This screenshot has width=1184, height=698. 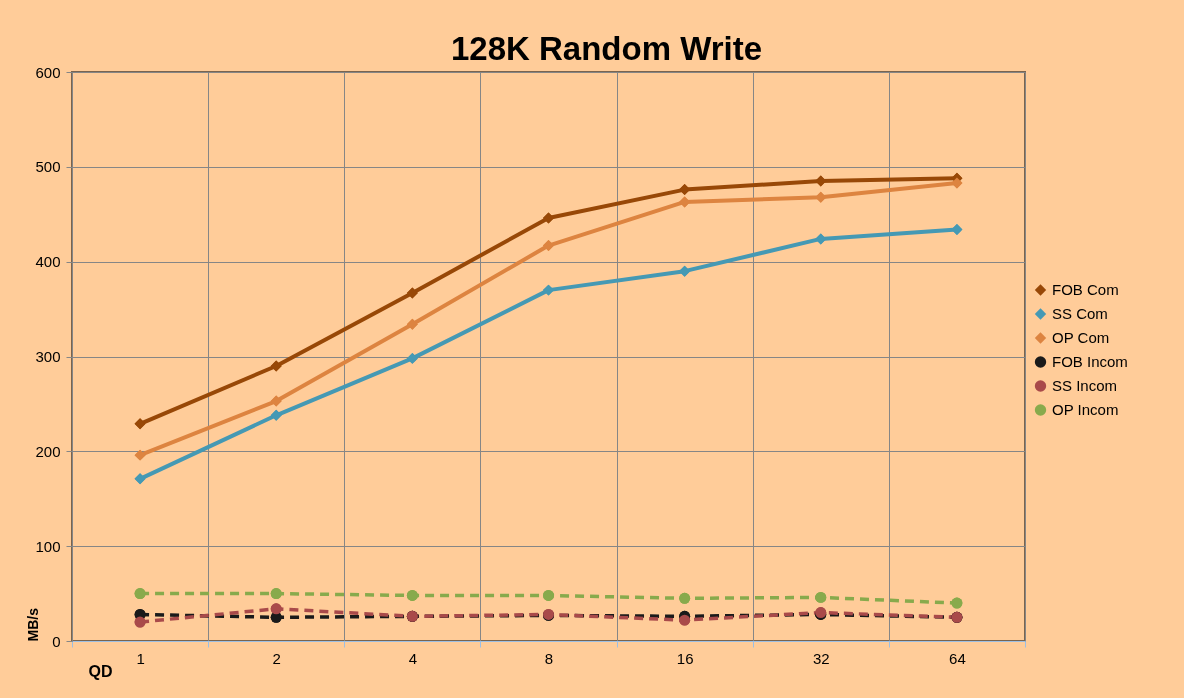 I want to click on y-tick-label: 600, so click(x=48, y=72).